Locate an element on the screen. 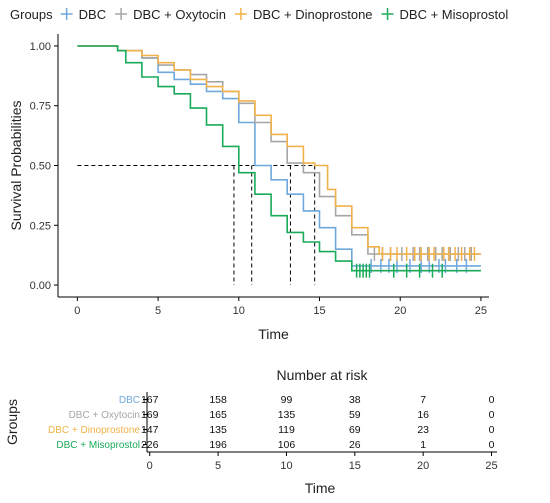 Image resolution: width=550 pixels, height=503 pixels. risk-x-tick-label-2: 10 is located at coordinates (286, 466).